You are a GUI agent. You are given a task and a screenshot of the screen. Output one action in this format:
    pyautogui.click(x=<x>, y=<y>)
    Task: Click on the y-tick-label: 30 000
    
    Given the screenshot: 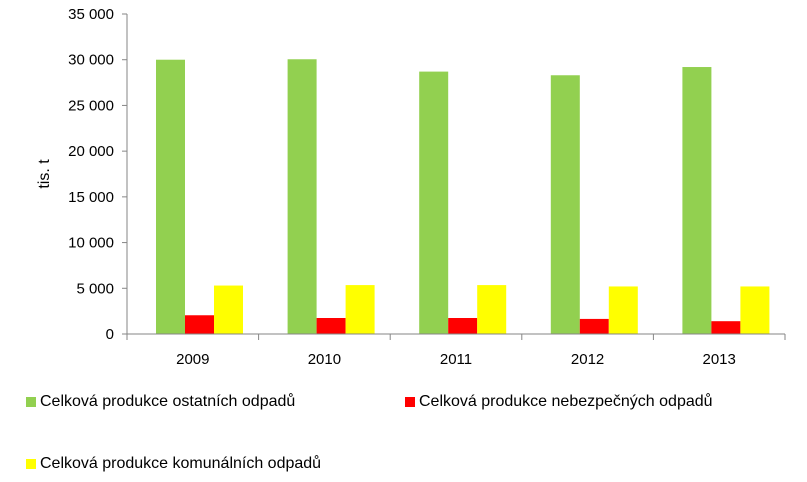 What is the action you would take?
    pyautogui.click(x=91, y=60)
    